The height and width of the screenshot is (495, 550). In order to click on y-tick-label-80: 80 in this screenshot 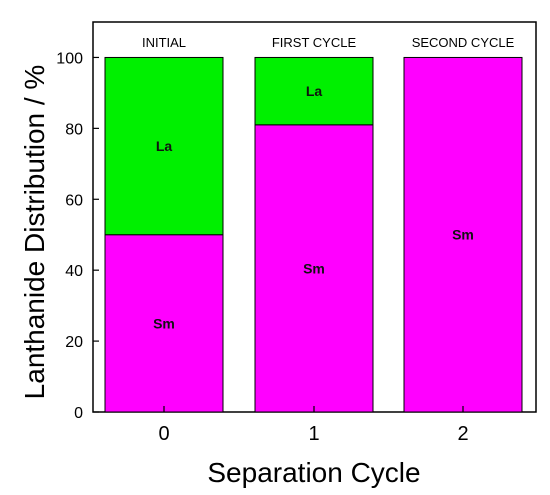, I will do `click(74, 129)`.